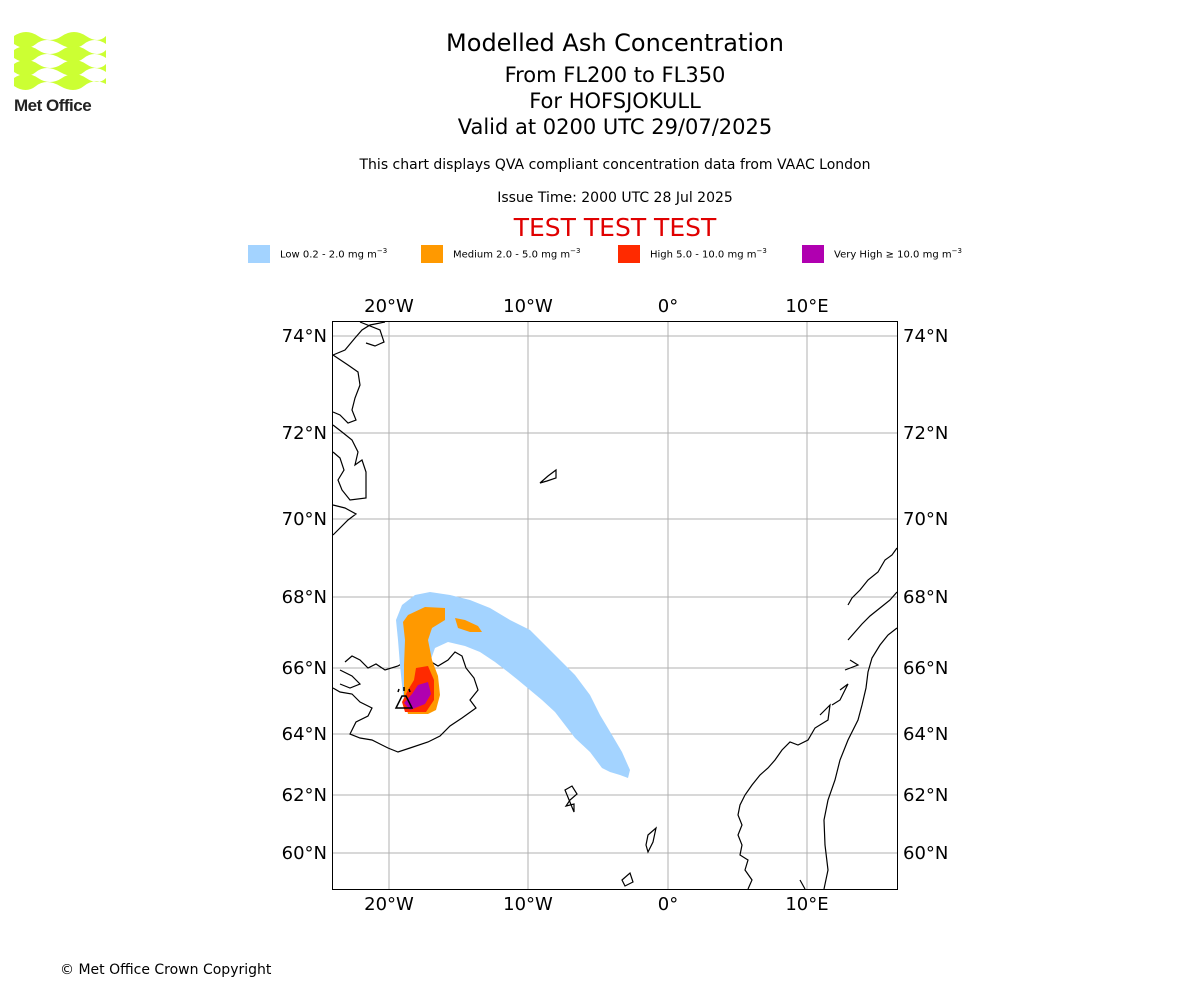 This screenshot has width=1200, height=1000. I want to click on legend-swatch-low, so click(259, 254).